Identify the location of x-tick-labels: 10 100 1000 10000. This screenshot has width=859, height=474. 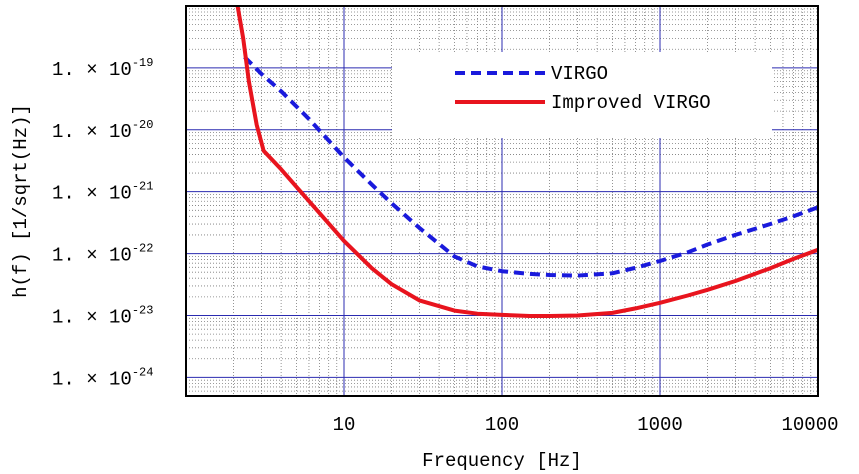
(586, 425).